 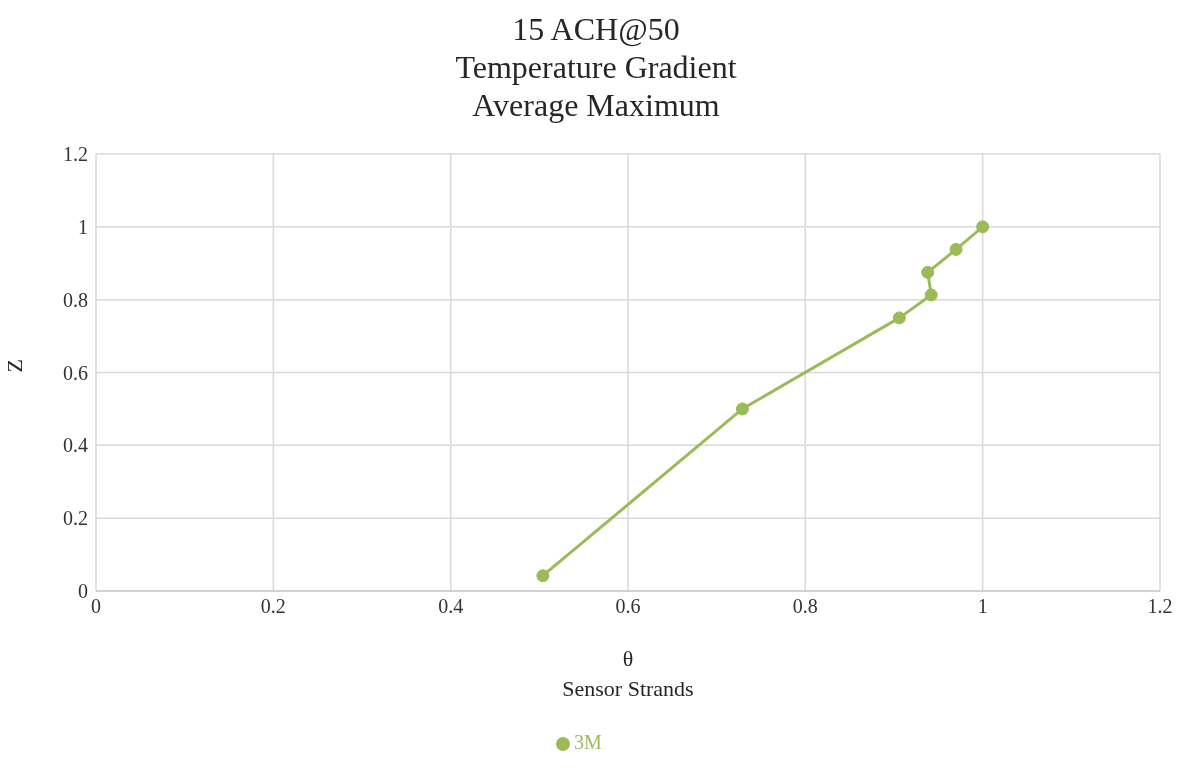 I want to click on y-axis-title: Z, so click(x=14, y=366).